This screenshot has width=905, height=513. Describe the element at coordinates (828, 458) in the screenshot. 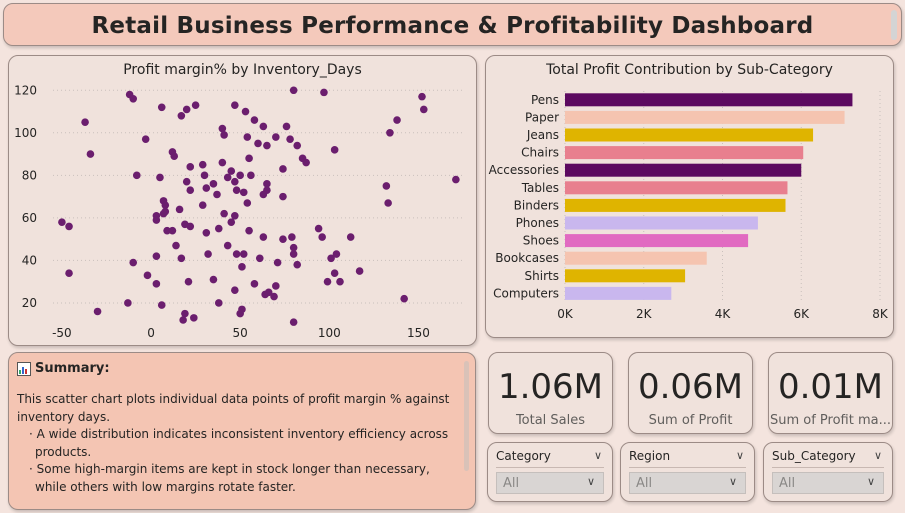

I see `slicer-header: Sub_Category ∨` at that location.